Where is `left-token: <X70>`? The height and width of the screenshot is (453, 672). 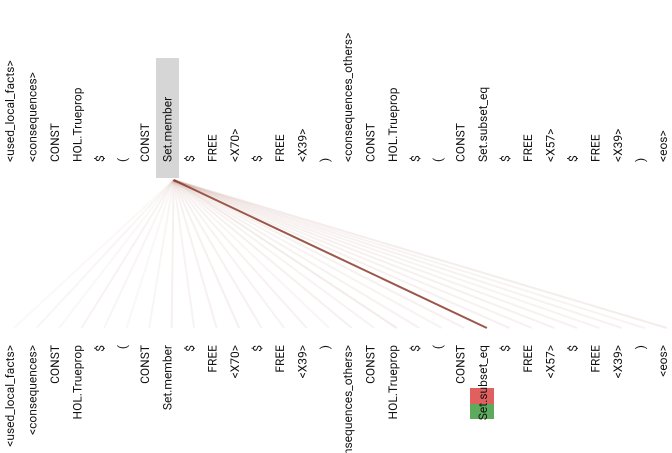
left-token: <X70> is located at coordinates (235, 145).